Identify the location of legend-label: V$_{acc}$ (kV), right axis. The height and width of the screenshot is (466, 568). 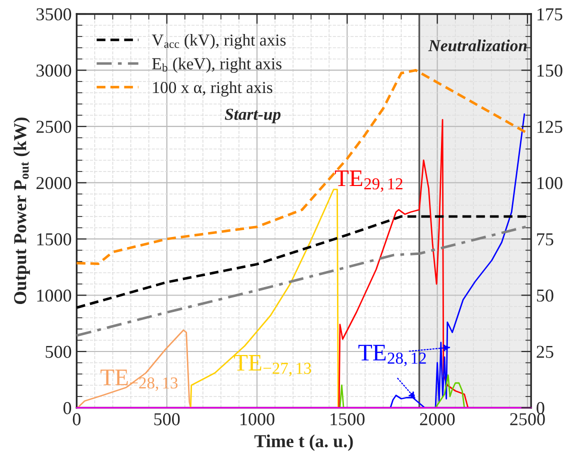
(219, 42).